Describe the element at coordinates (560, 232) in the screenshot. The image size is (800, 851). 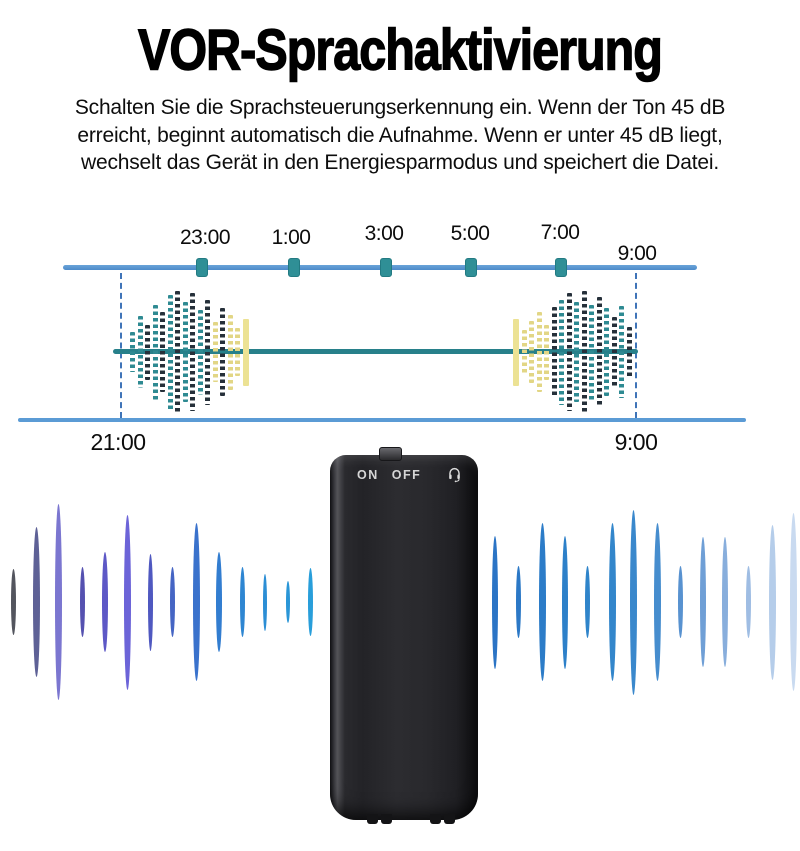
I see `time-label-700: 7:00` at that location.